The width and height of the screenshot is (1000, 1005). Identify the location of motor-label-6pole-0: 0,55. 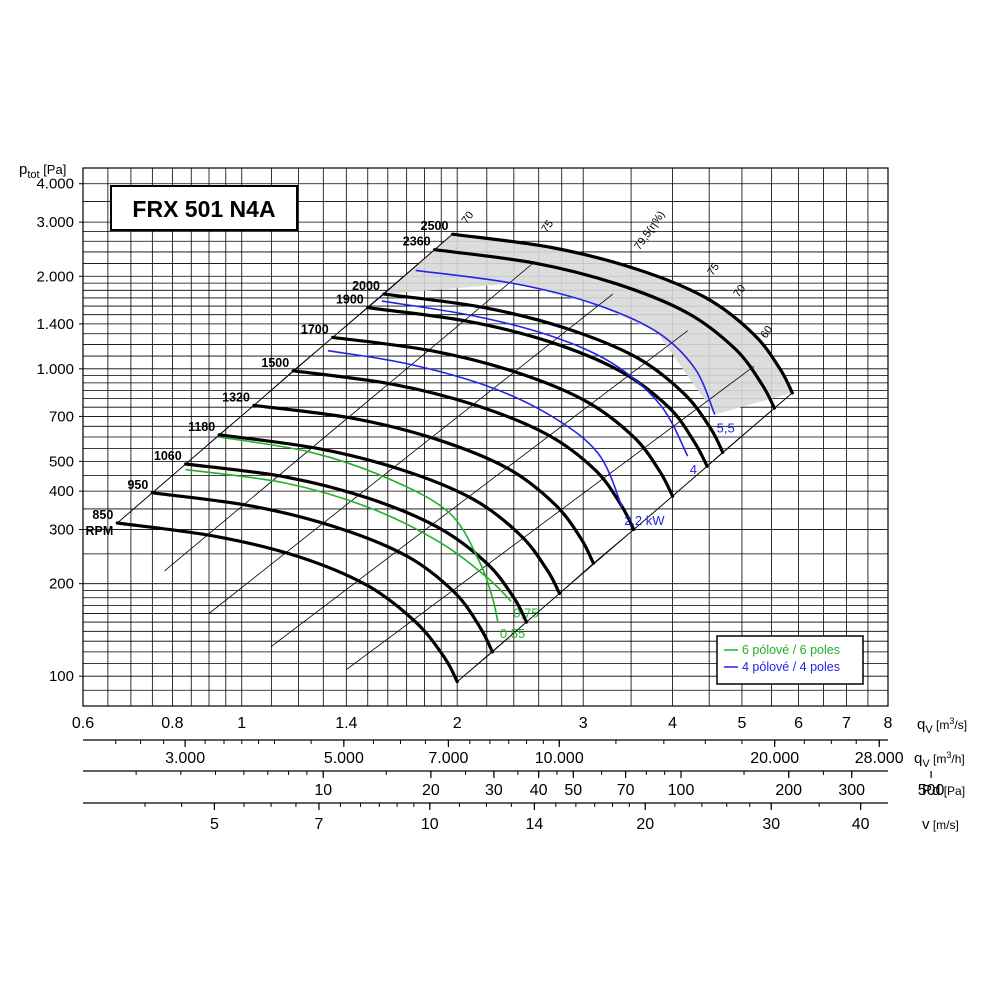
(512, 633).